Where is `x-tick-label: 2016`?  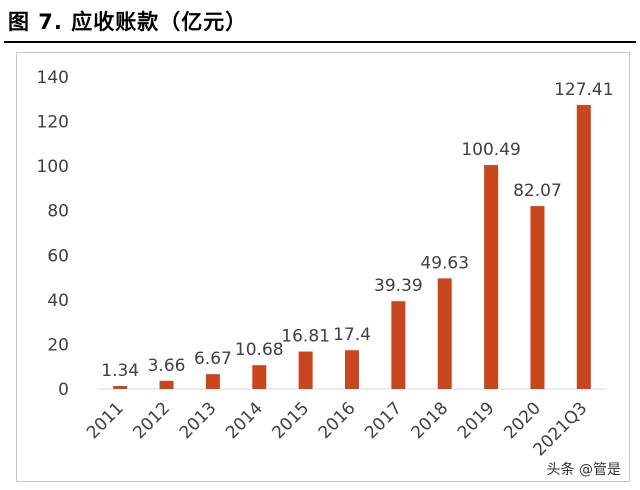
x-tick-label: 2016 is located at coordinates (337, 420).